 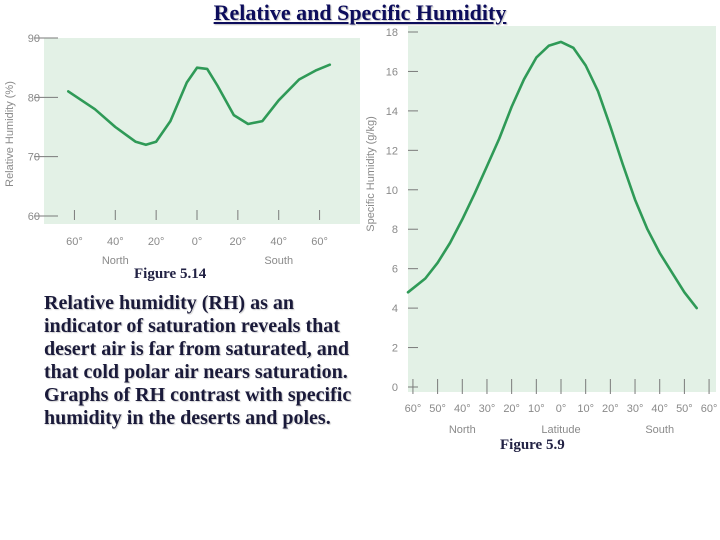 What do you see at coordinates (392, 191) in the screenshot?
I see `y-tick-label: 10` at bounding box center [392, 191].